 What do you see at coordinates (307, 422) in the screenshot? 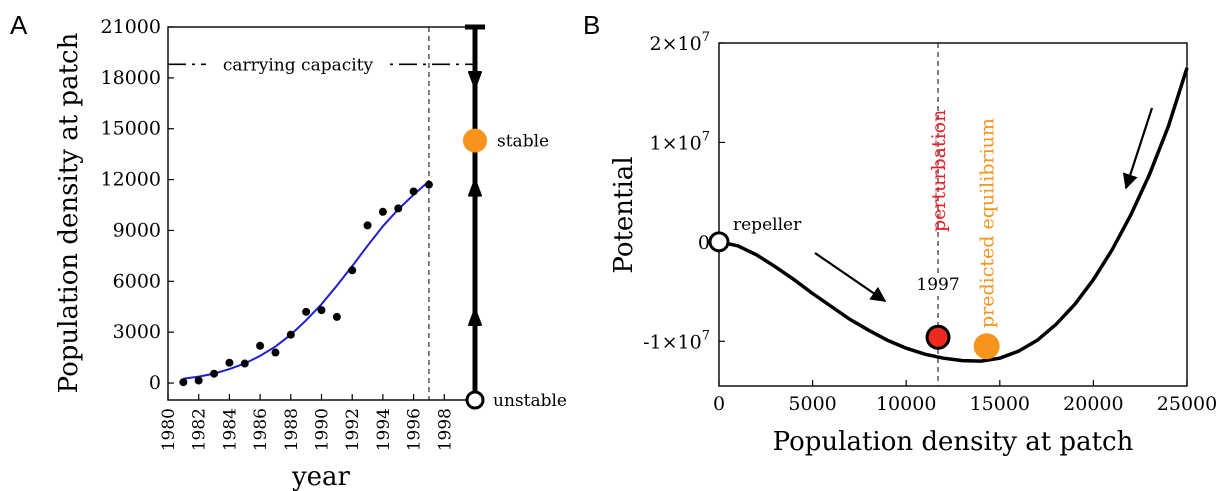
I see `panel-a-x-ticks: 1980 1982 1984 1986 1988 1990 1992 1994 1996 1998` at bounding box center [307, 422].